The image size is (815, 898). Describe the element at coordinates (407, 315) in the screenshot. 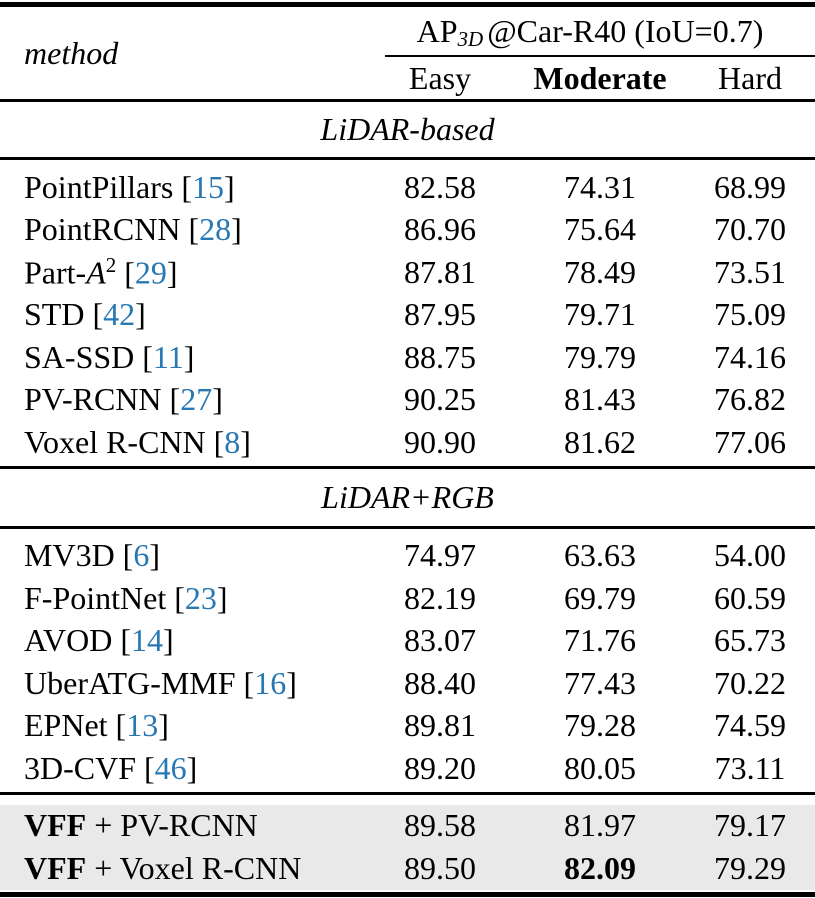

I see `table-row: STD [42] 87.95 79.71 75.09` at that location.